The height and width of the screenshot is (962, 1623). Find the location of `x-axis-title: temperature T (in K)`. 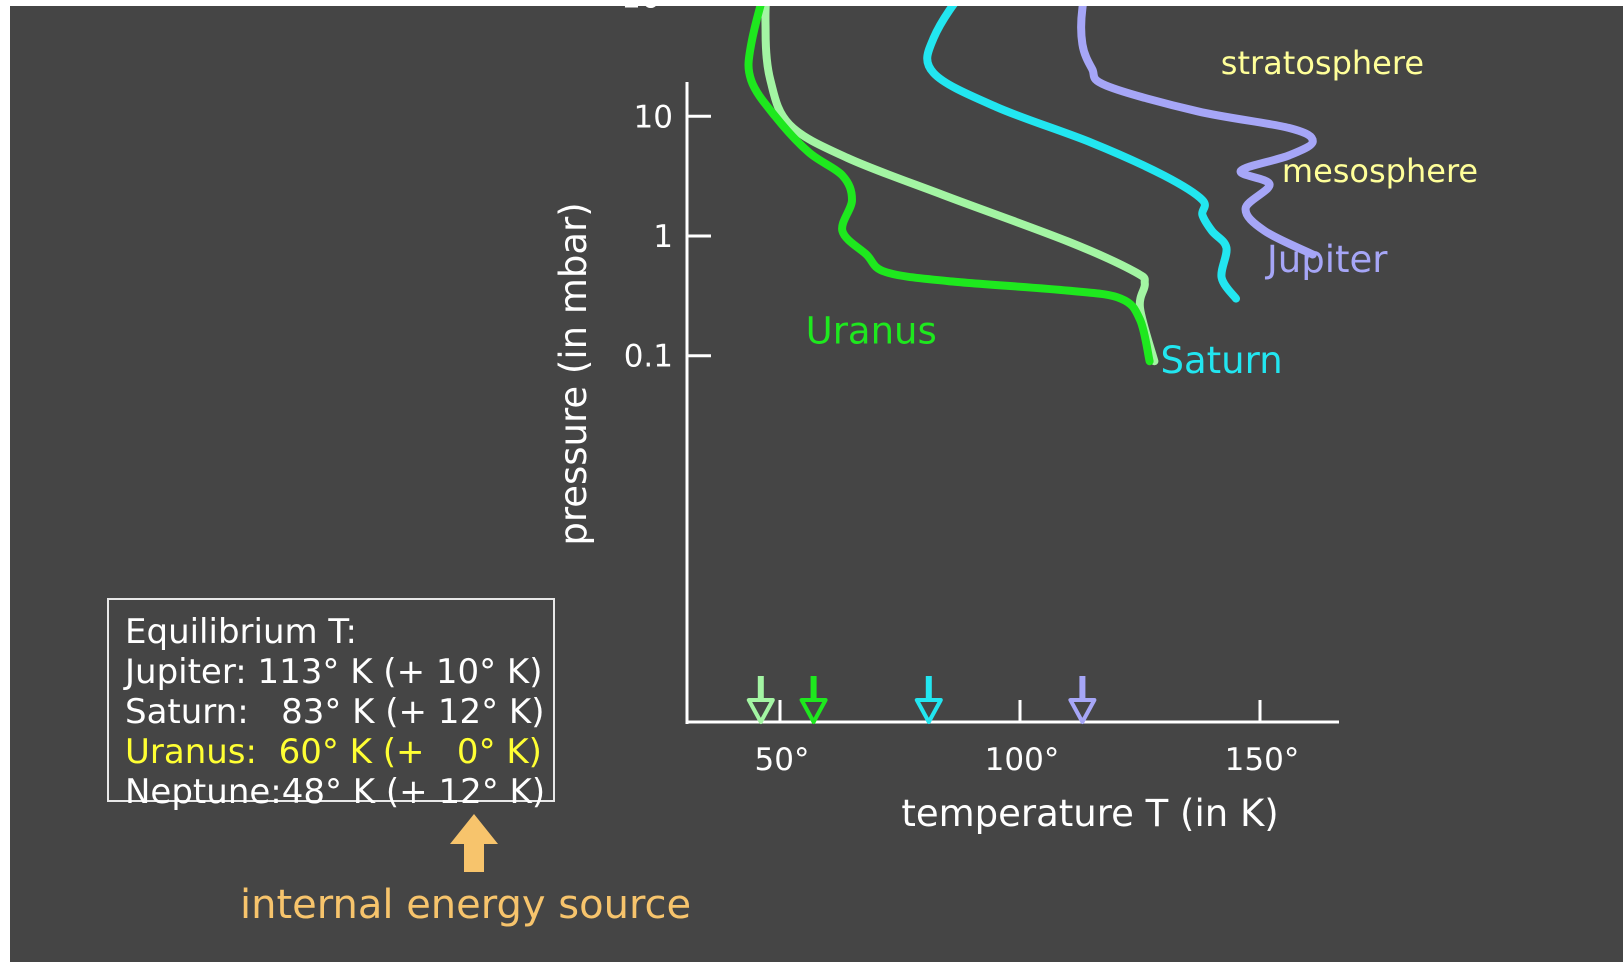

x-axis-title: temperature T (in K) is located at coordinates (1089, 813).